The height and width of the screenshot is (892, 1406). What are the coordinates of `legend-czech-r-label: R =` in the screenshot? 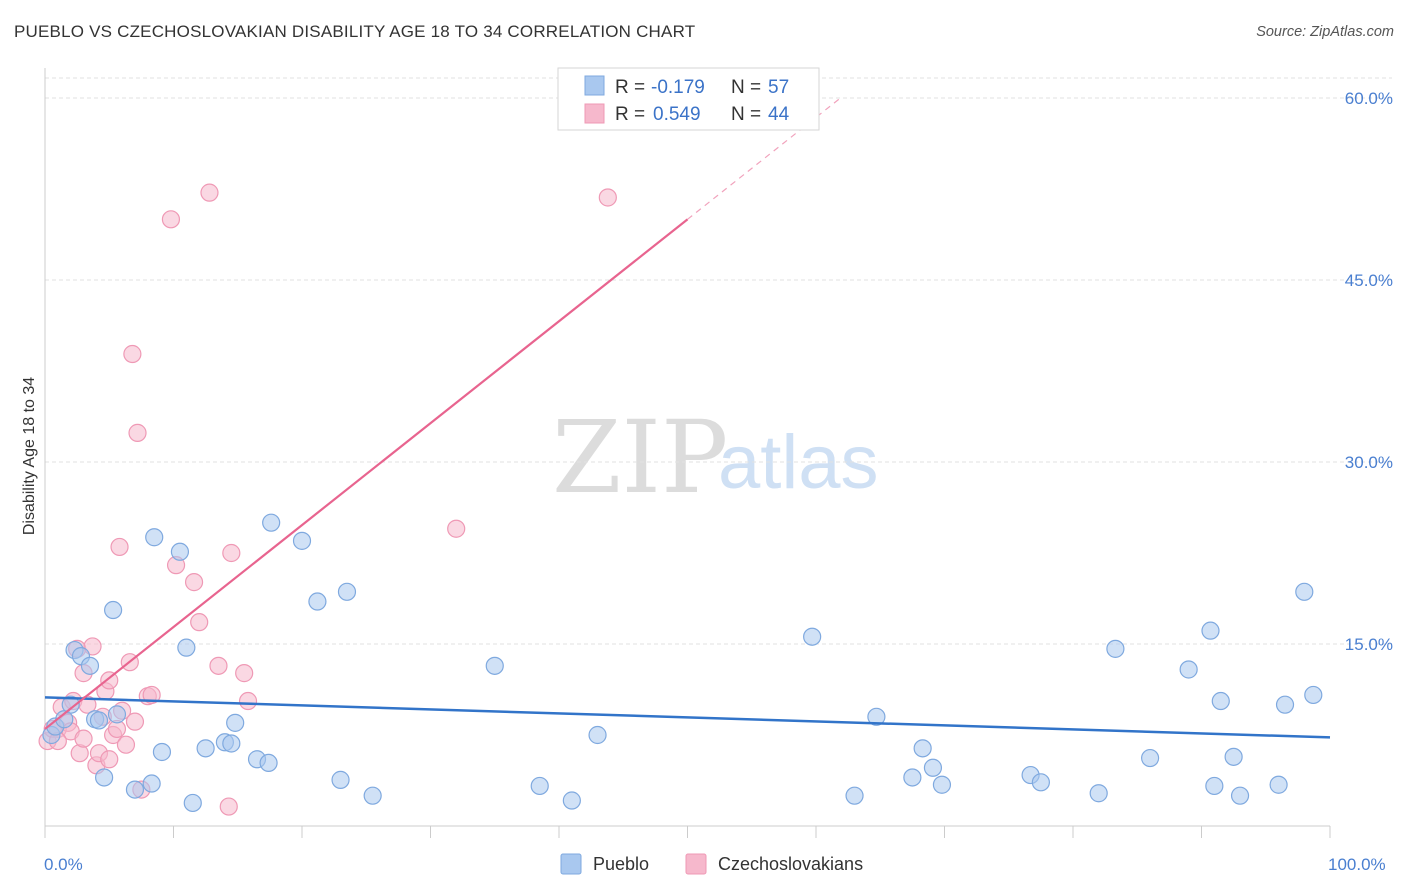 It's located at (630, 114).